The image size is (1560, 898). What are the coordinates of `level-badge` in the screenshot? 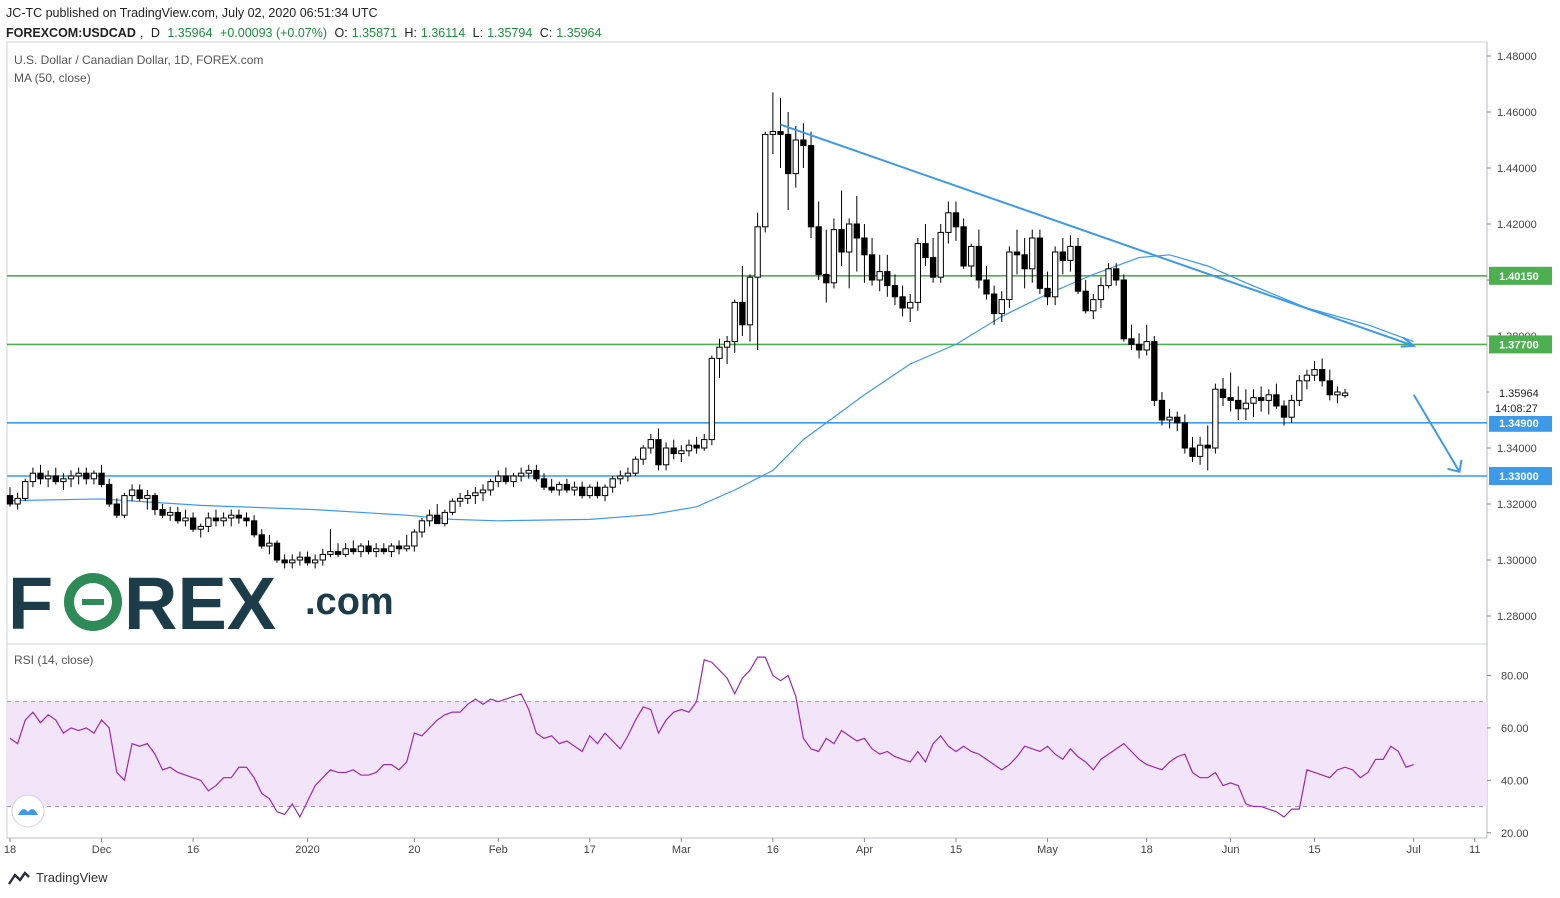 It's located at (1520, 275).